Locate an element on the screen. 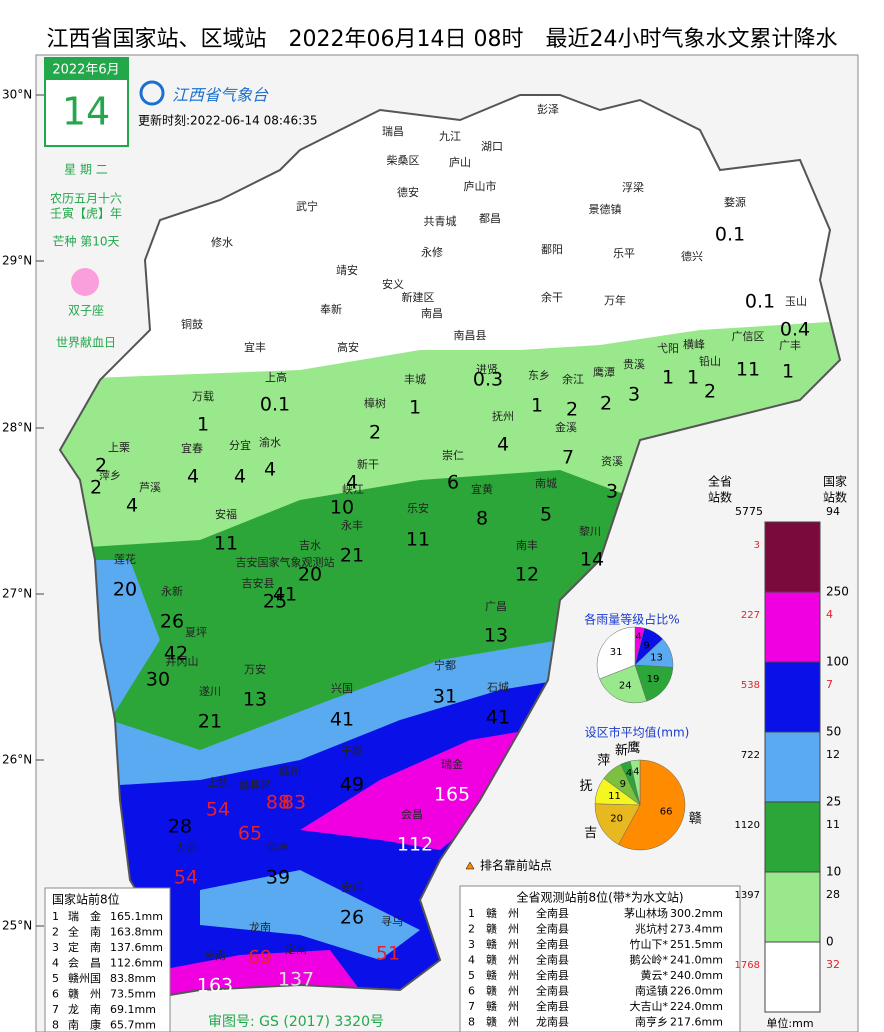 The height and width of the screenshot is (1032, 884). table-cell: 273.4mm is located at coordinates (696, 929).